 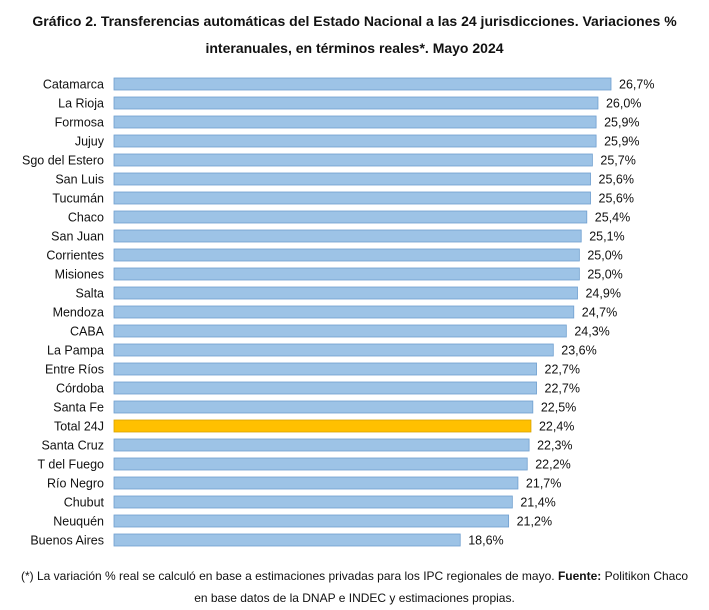 What do you see at coordinates (73, 85) in the screenshot?
I see `category-label: Catamarca` at bounding box center [73, 85].